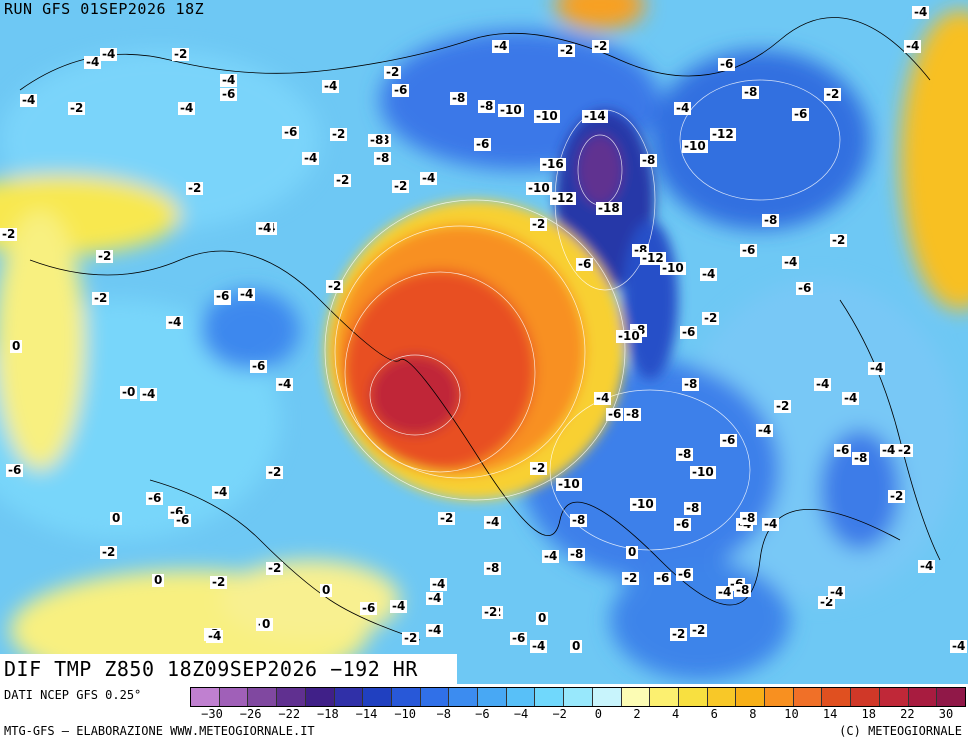  Describe the element at coordinates (212, 714) in the screenshot. I see `legend-tick-label: −30` at that location.